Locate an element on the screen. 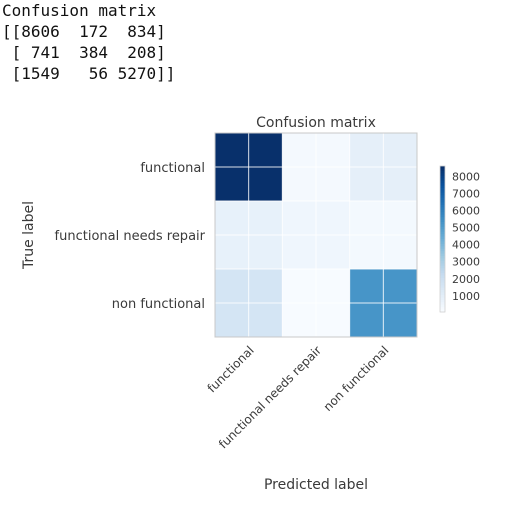 Image resolution: width=516 pixels, height=514 pixels. colorbar-tick-label: 3000 is located at coordinates (466, 262).